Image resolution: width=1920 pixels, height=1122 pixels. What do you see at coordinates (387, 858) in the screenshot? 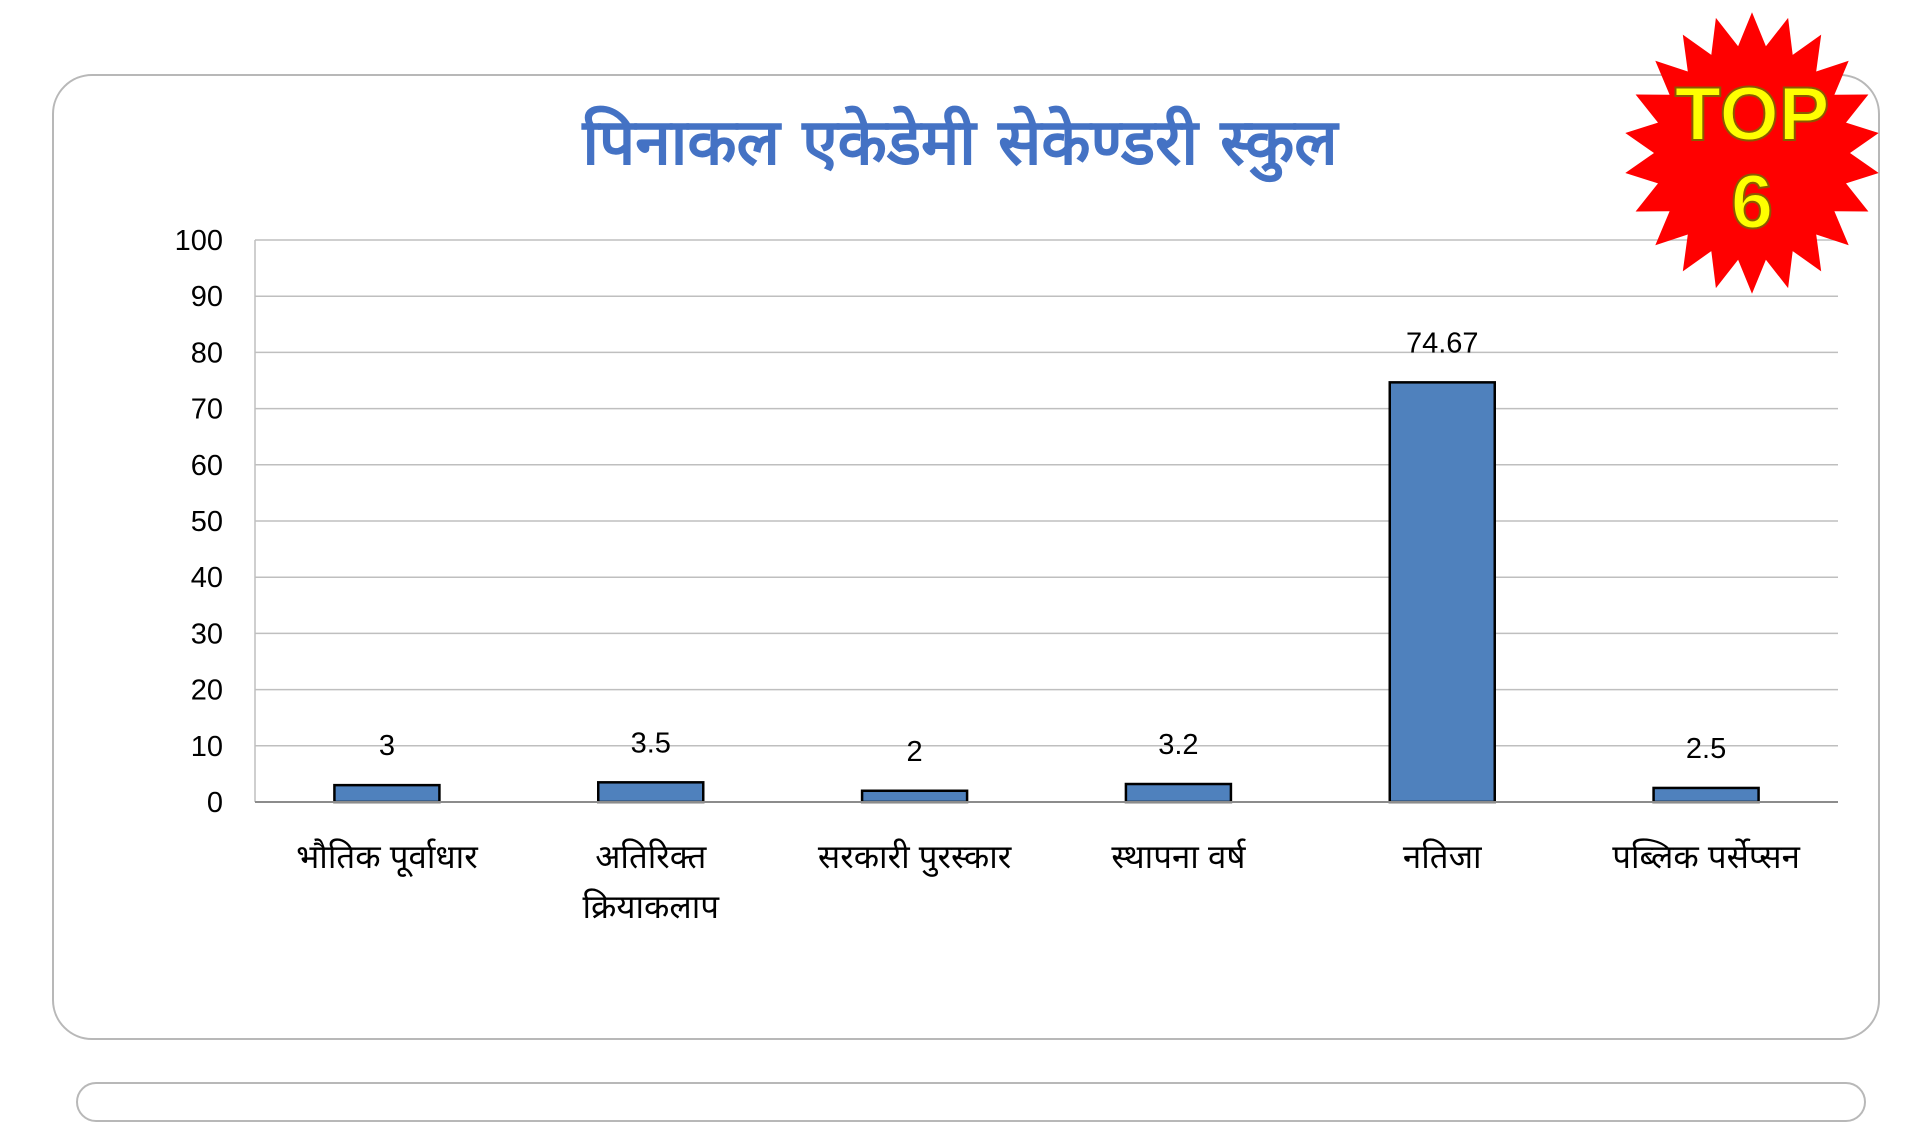
I see `x-category-label: भौतिक पूर्वाधार` at bounding box center [387, 858].